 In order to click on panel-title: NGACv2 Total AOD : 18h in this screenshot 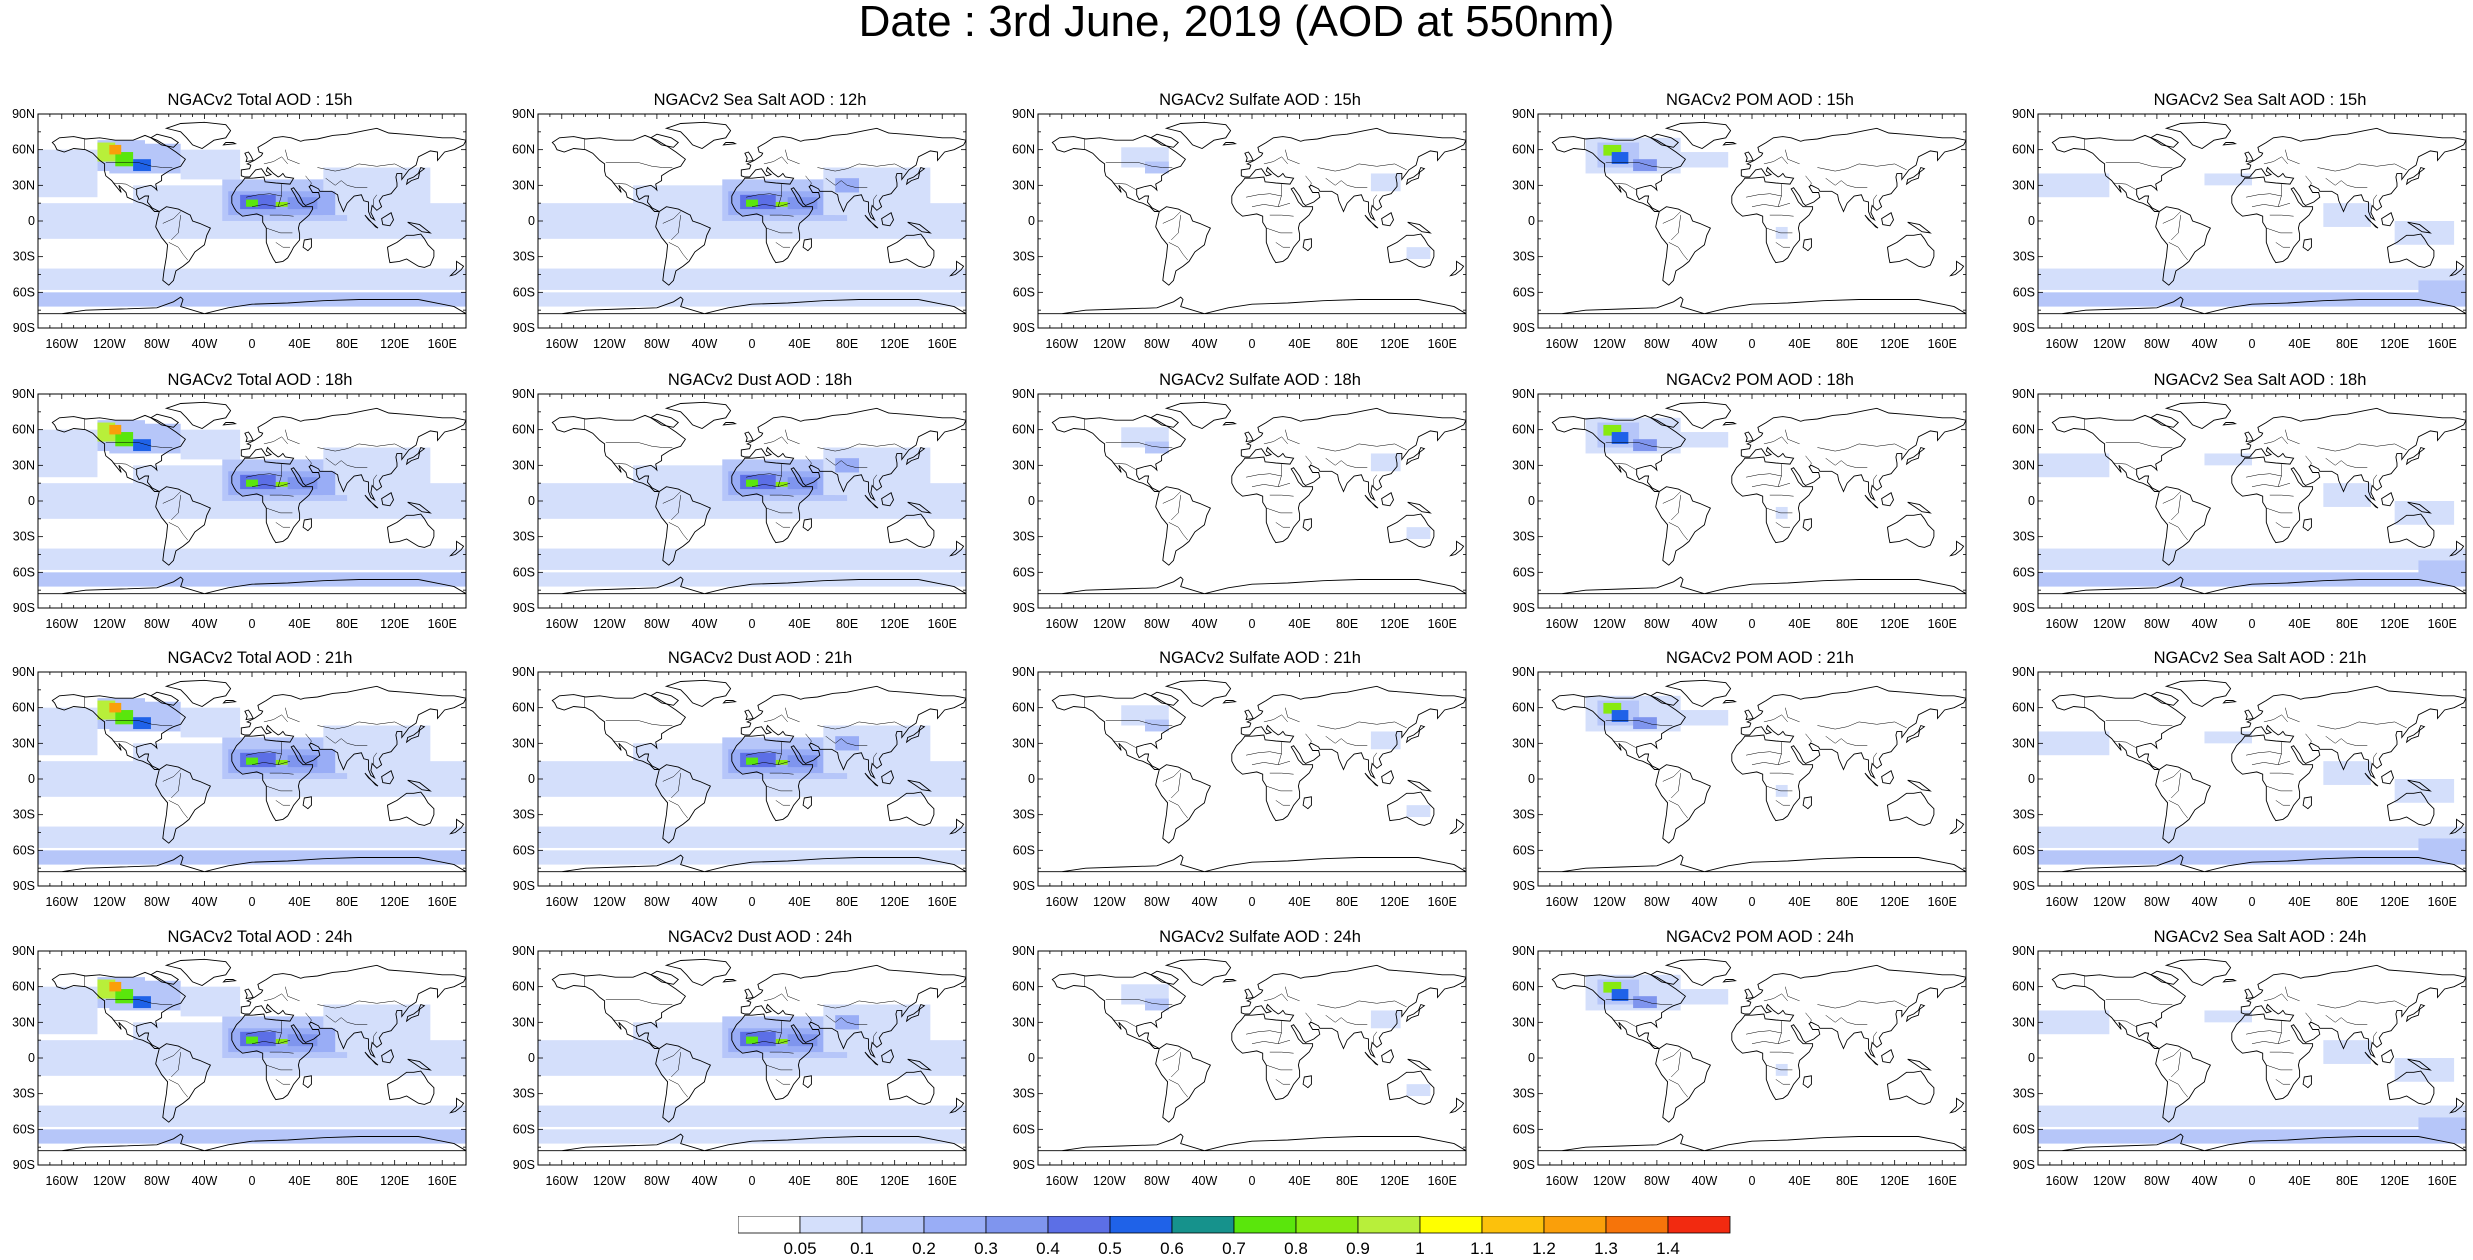, I will do `click(260, 380)`.